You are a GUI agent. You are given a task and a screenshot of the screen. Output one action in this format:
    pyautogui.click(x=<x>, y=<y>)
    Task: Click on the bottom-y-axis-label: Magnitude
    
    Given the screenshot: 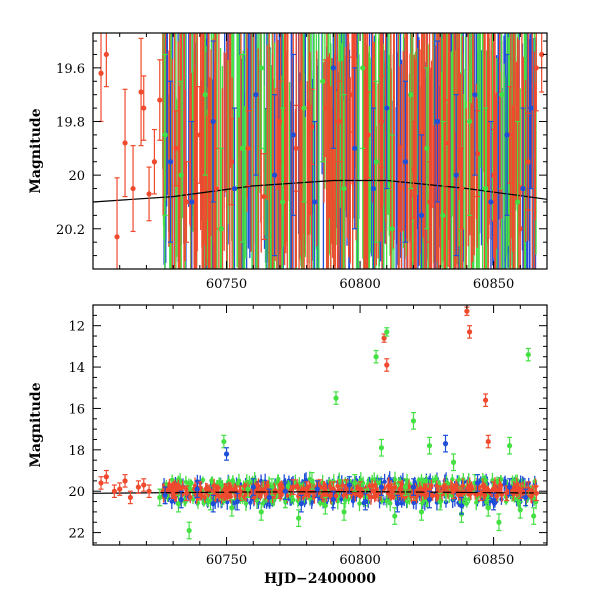 What is the action you would take?
    pyautogui.click(x=36, y=424)
    